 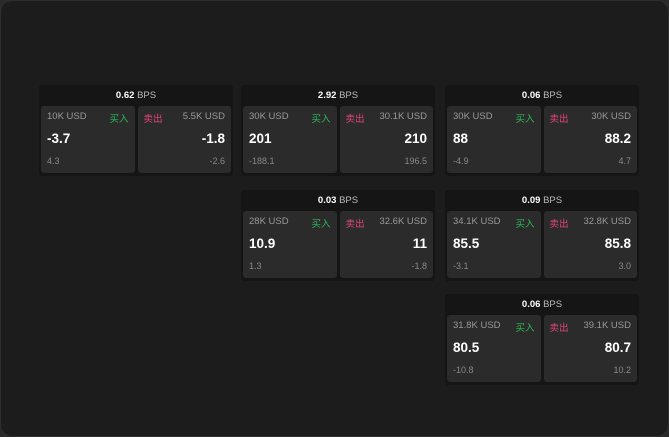 I want to click on buy-price: 88, so click(x=461, y=138).